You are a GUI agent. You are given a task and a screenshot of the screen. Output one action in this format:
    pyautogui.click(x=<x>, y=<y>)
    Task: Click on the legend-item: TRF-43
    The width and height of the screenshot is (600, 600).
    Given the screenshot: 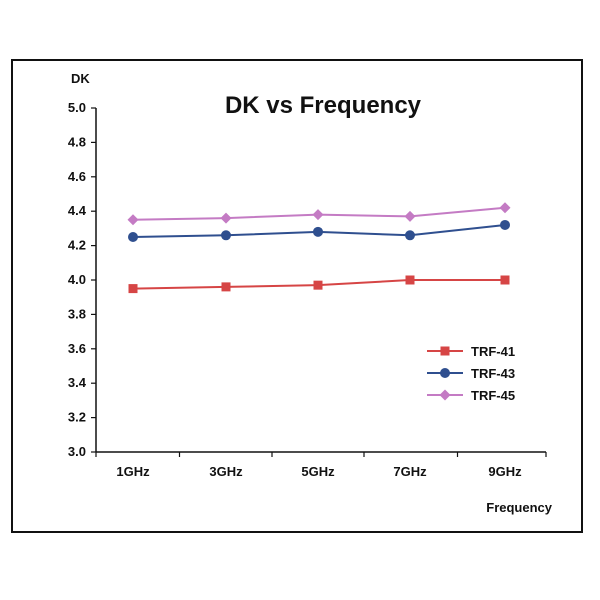 What is the action you would take?
    pyautogui.click(x=471, y=373)
    